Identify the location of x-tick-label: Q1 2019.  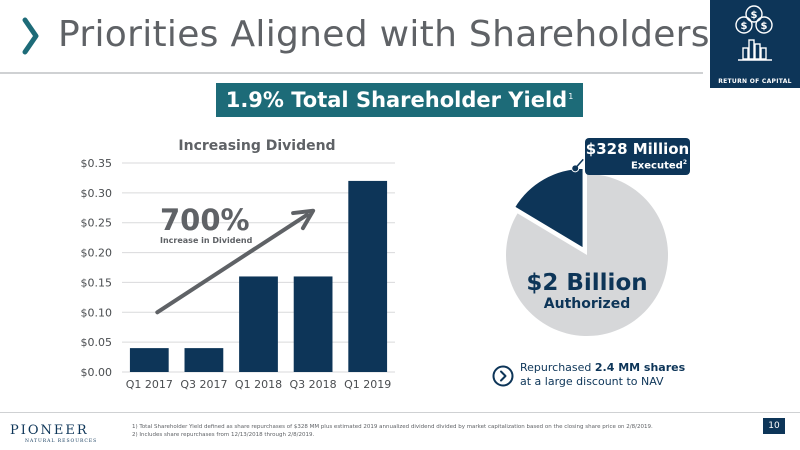
(367, 384).